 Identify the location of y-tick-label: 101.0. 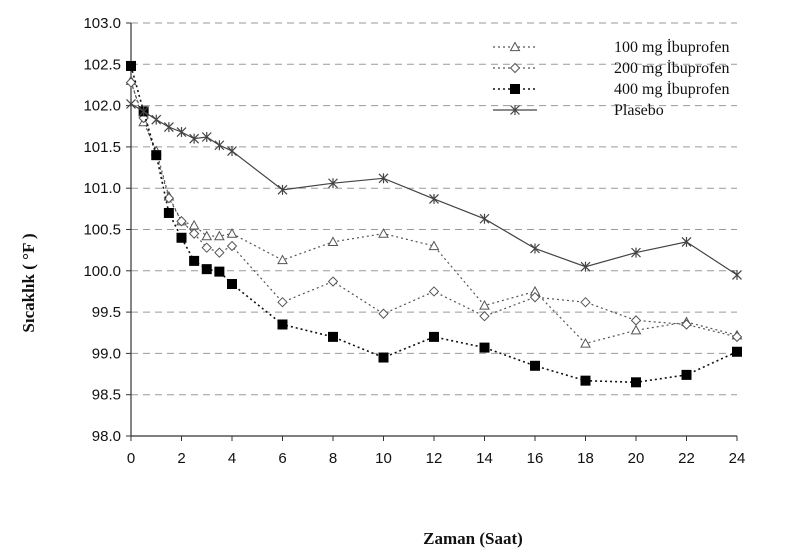
(102, 188).